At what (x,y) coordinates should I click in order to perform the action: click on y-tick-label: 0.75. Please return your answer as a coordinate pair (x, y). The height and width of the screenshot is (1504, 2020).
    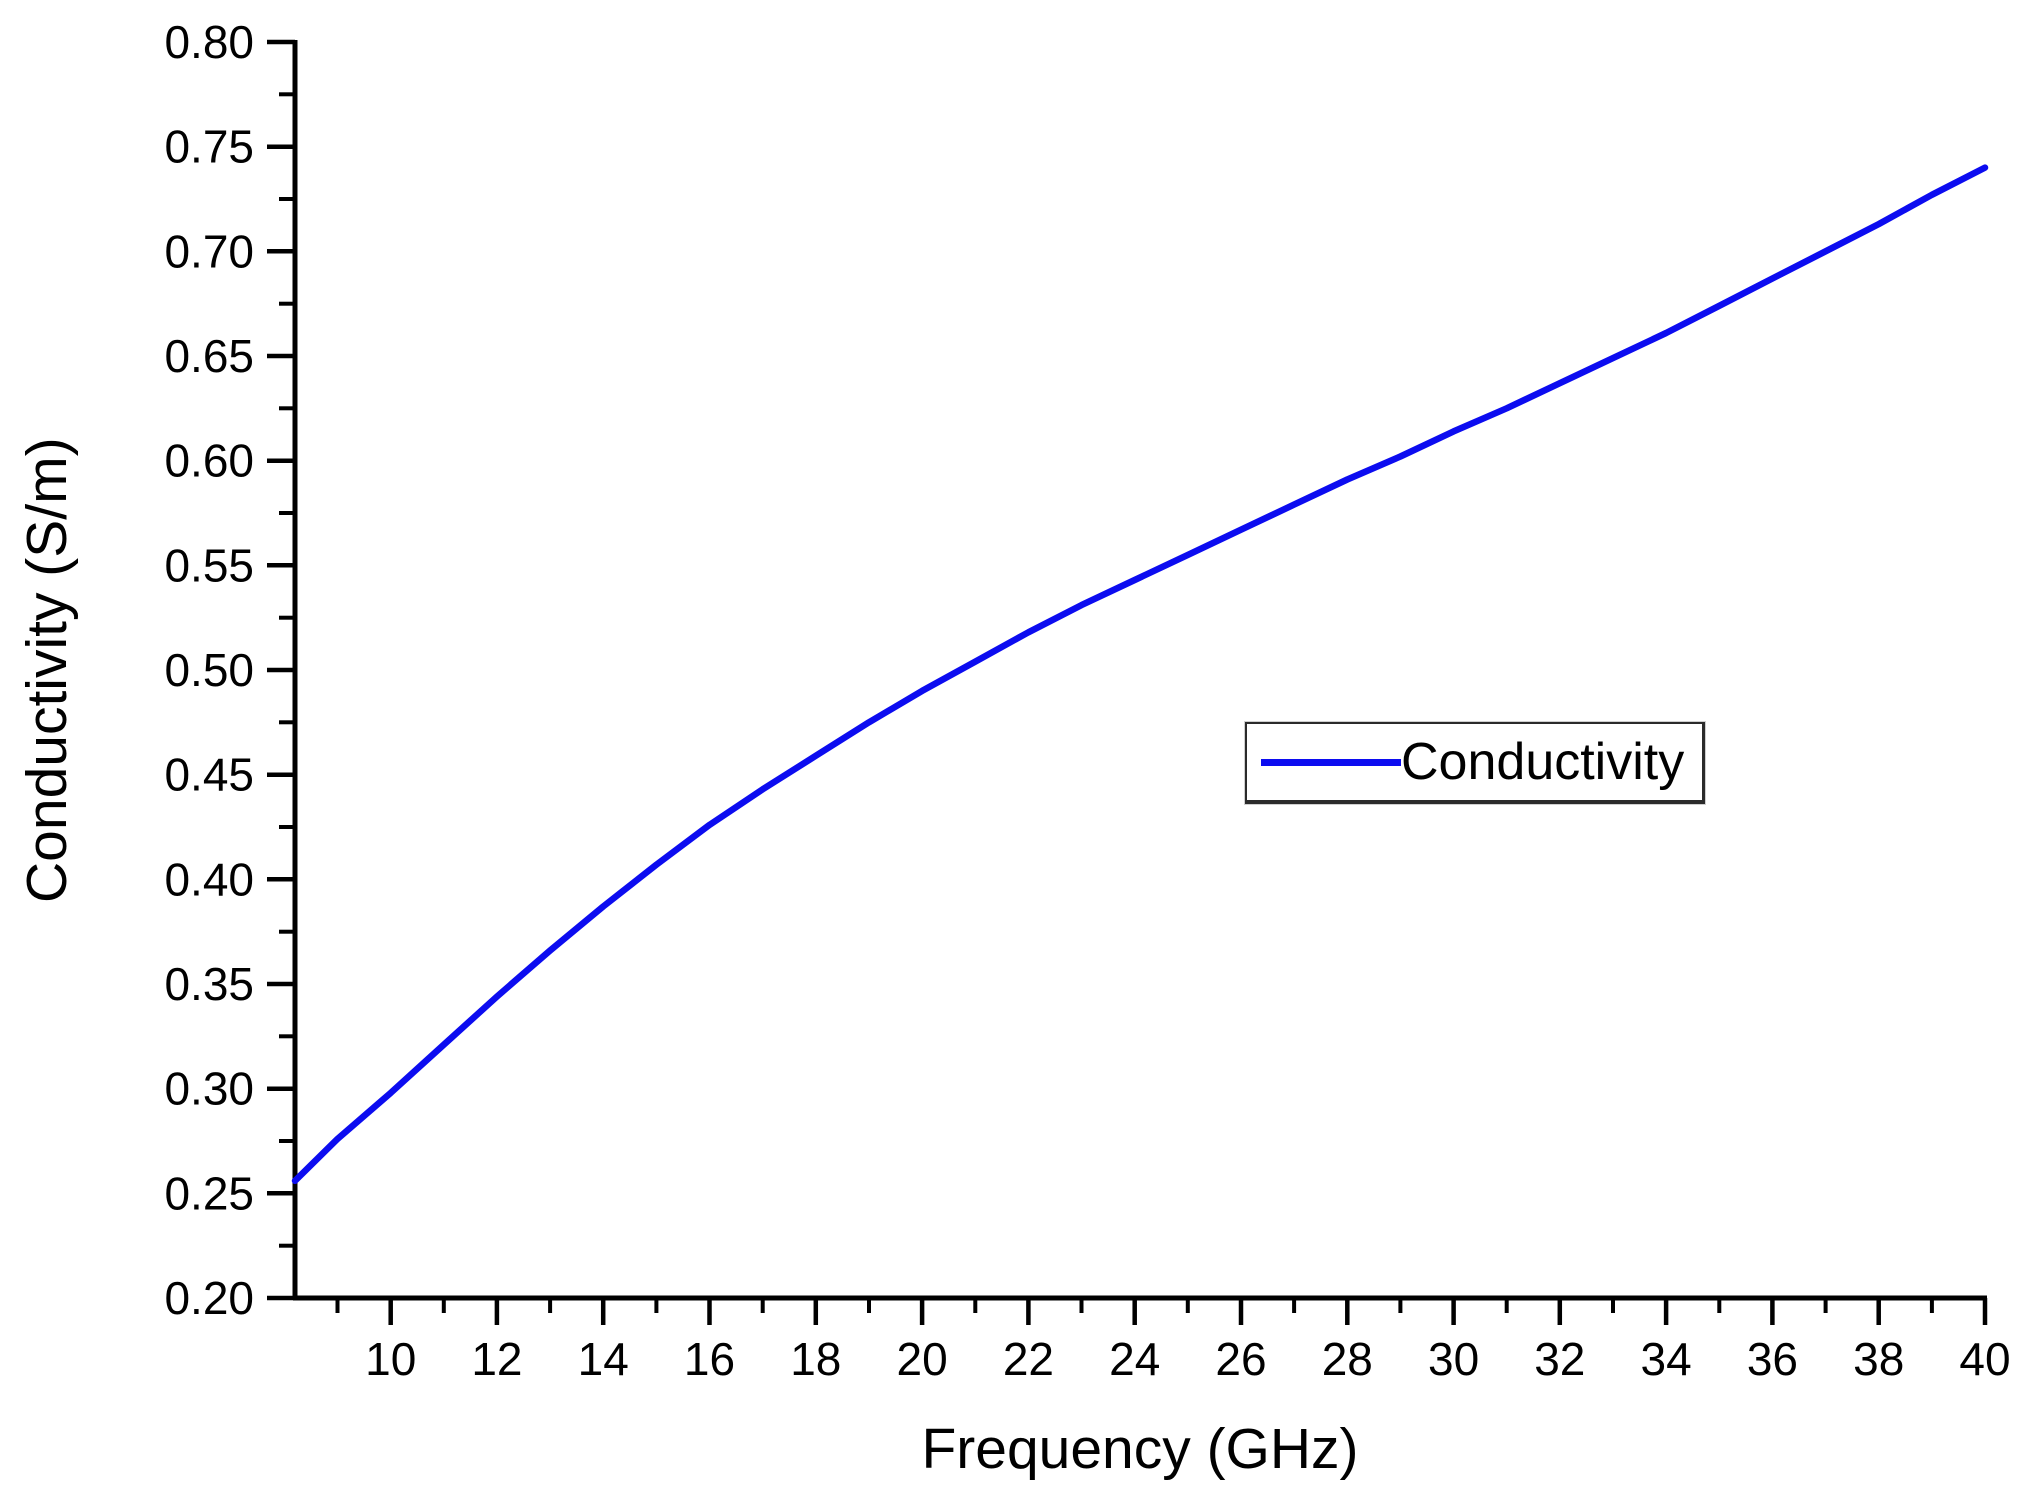
    Looking at the image, I should click on (209, 147).